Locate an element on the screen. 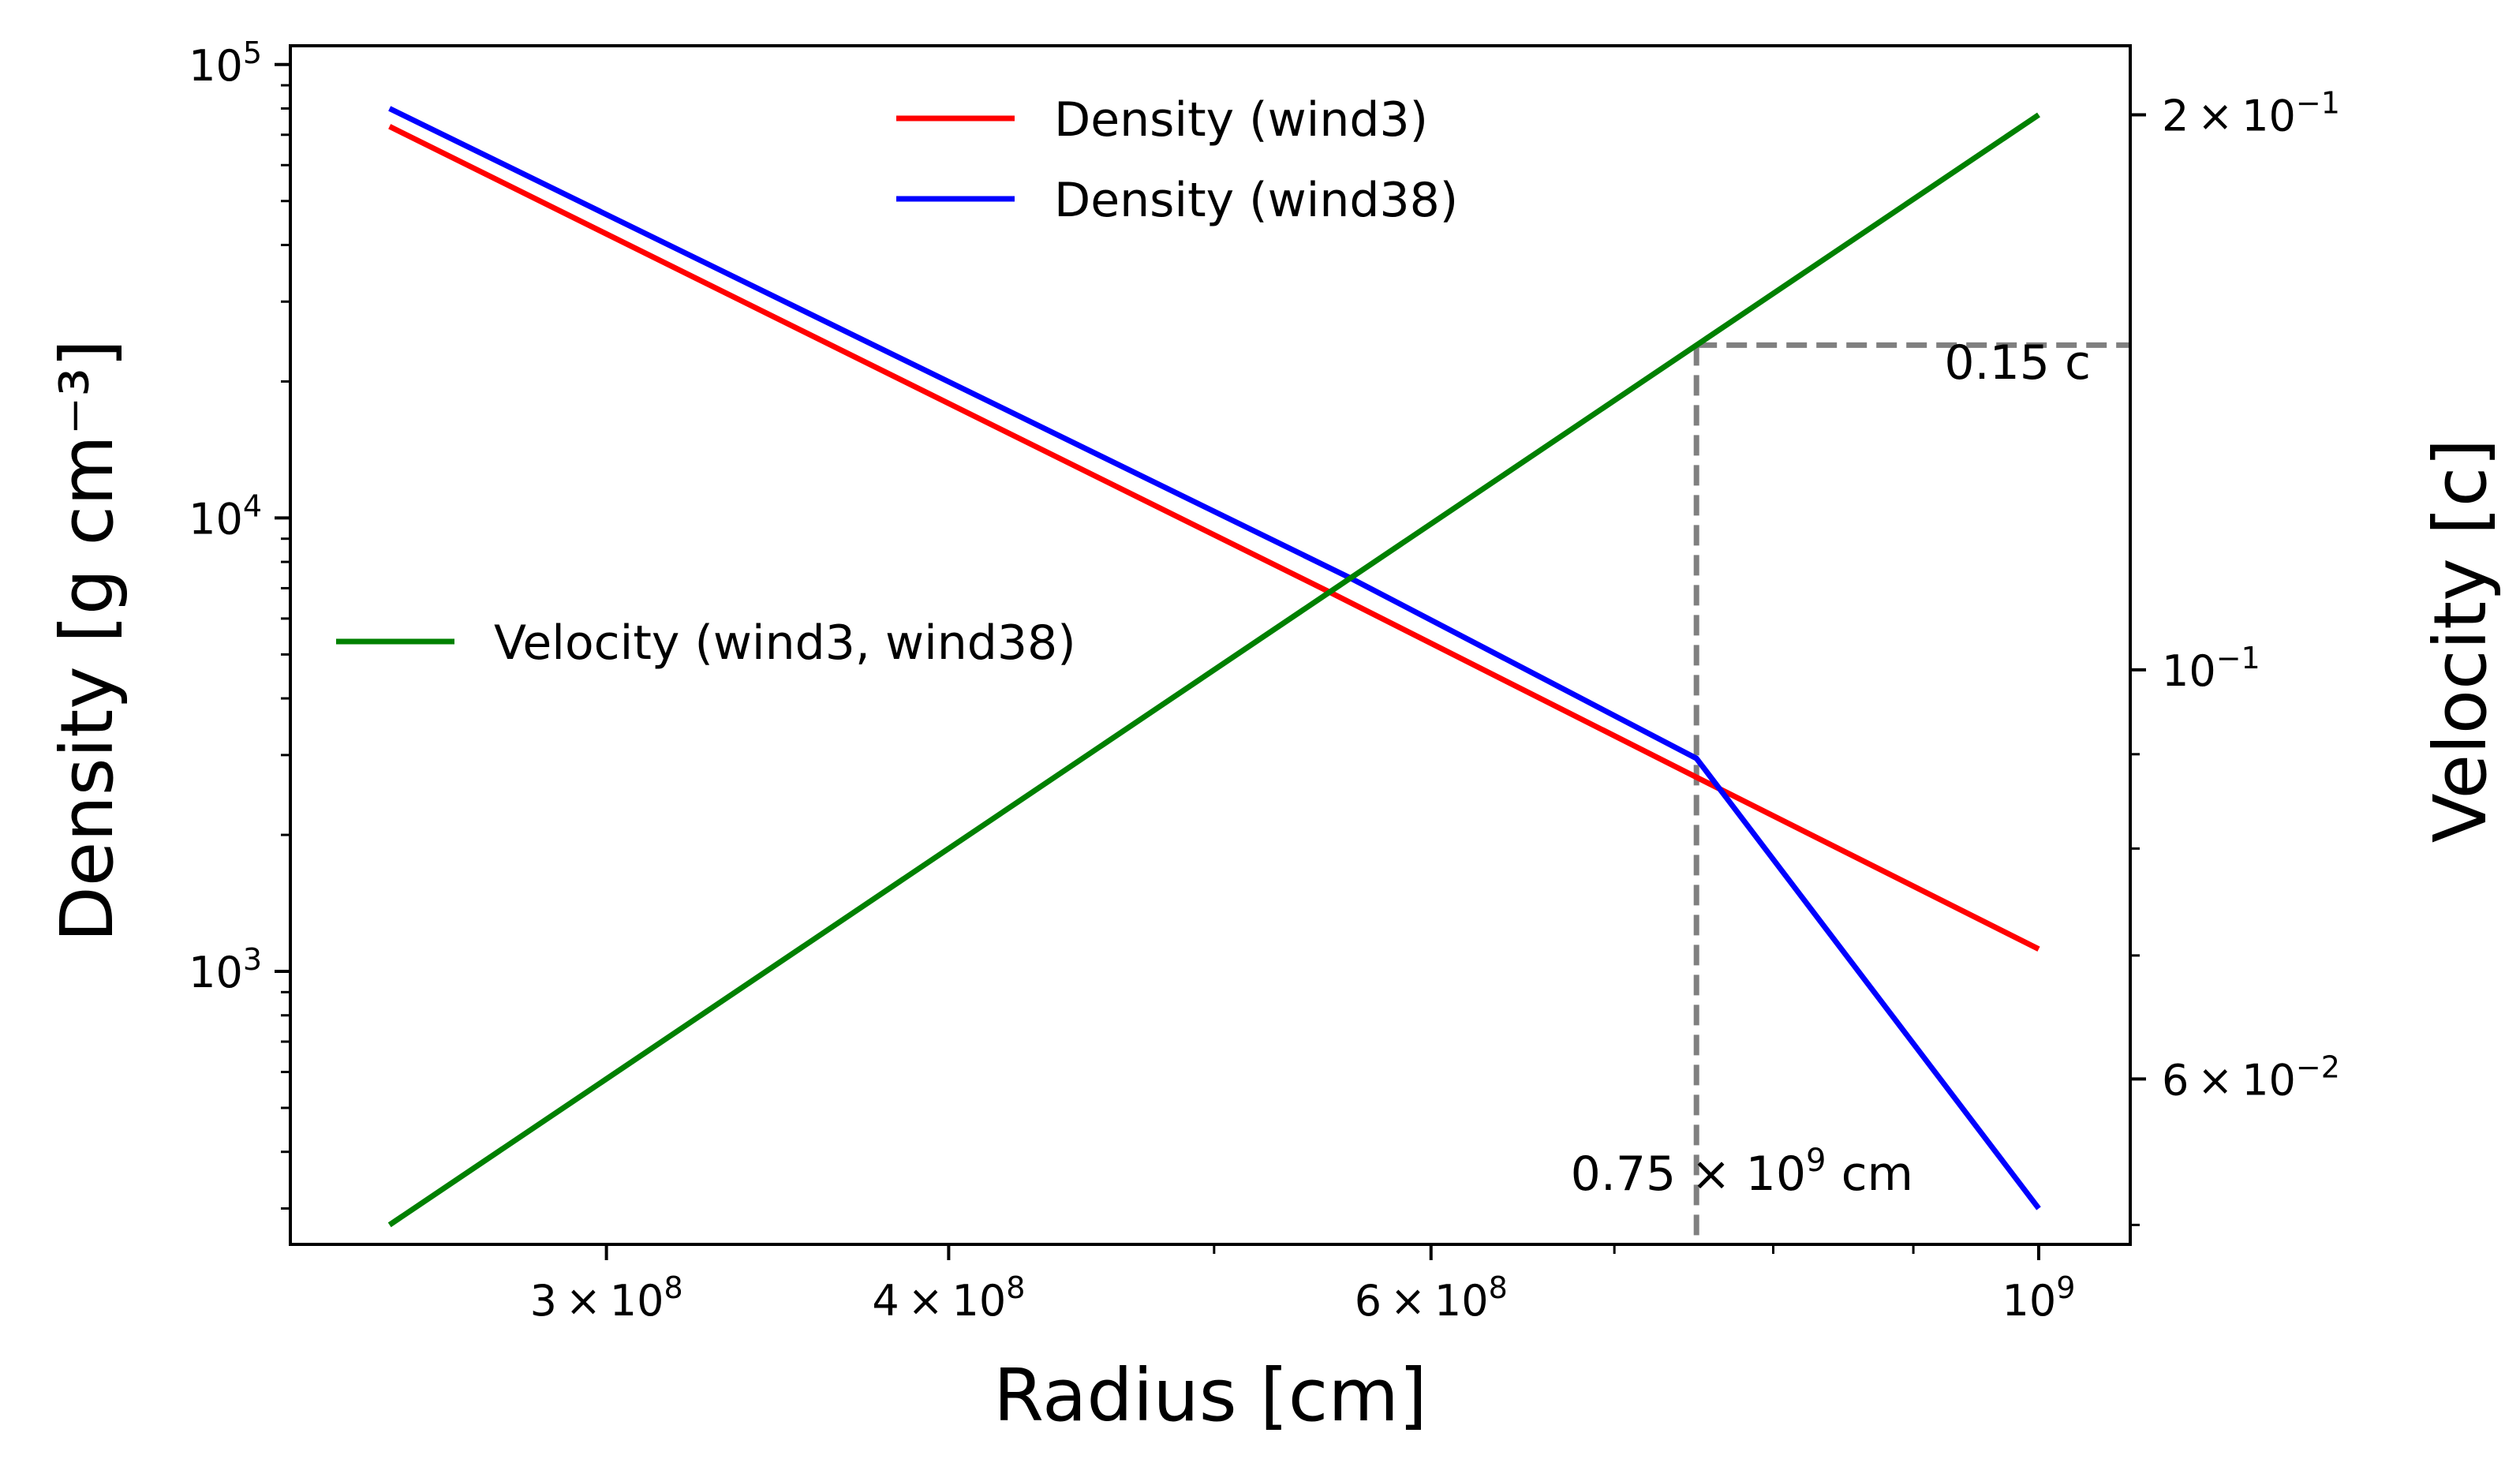 The width and height of the screenshot is (2520, 1474). y-left-tick-label-exponent: 4 is located at coordinates (252, 505).